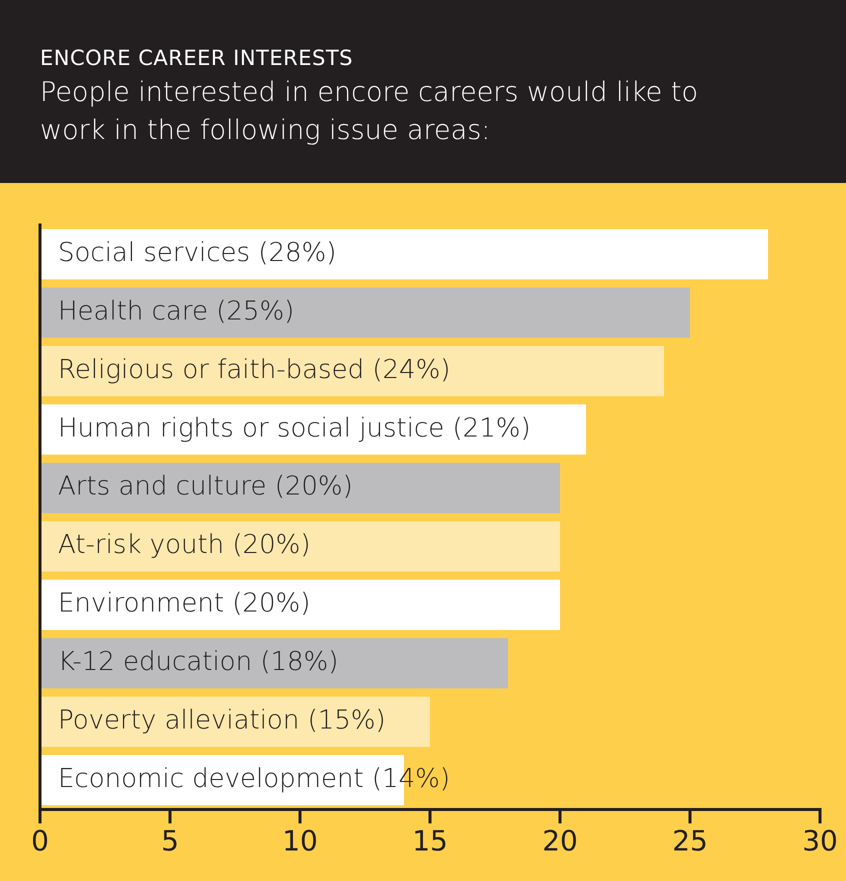 This screenshot has width=846, height=881. I want to click on x-tick-label: 15, so click(430, 841).